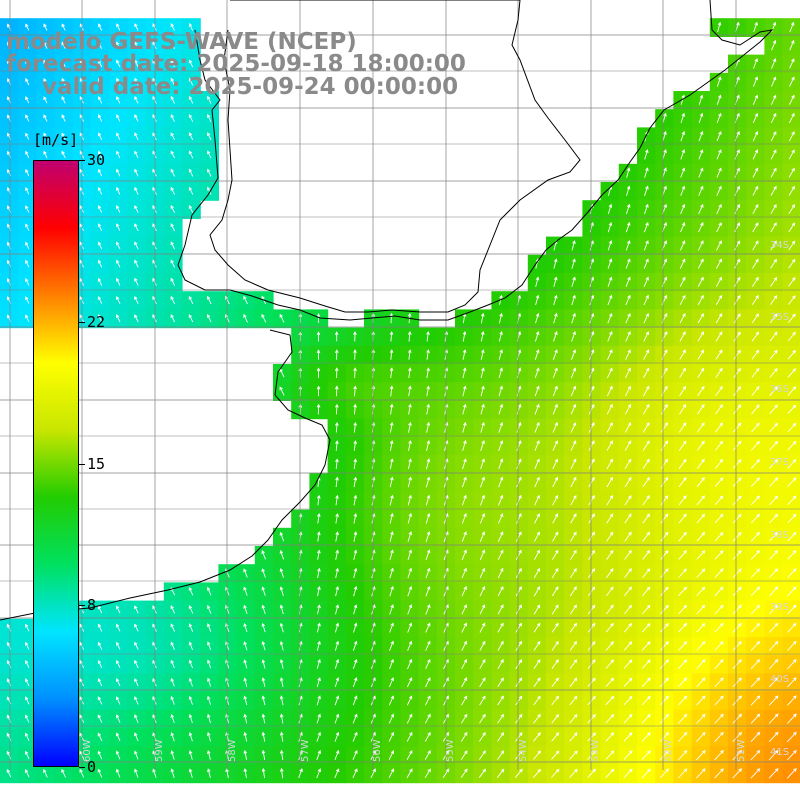 Image resolution: width=800 pixels, height=800 pixels. What do you see at coordinates (92, 767) in the screenshot?
I see `colorbar-tick-label: 0` at bounding box center [92, 767].